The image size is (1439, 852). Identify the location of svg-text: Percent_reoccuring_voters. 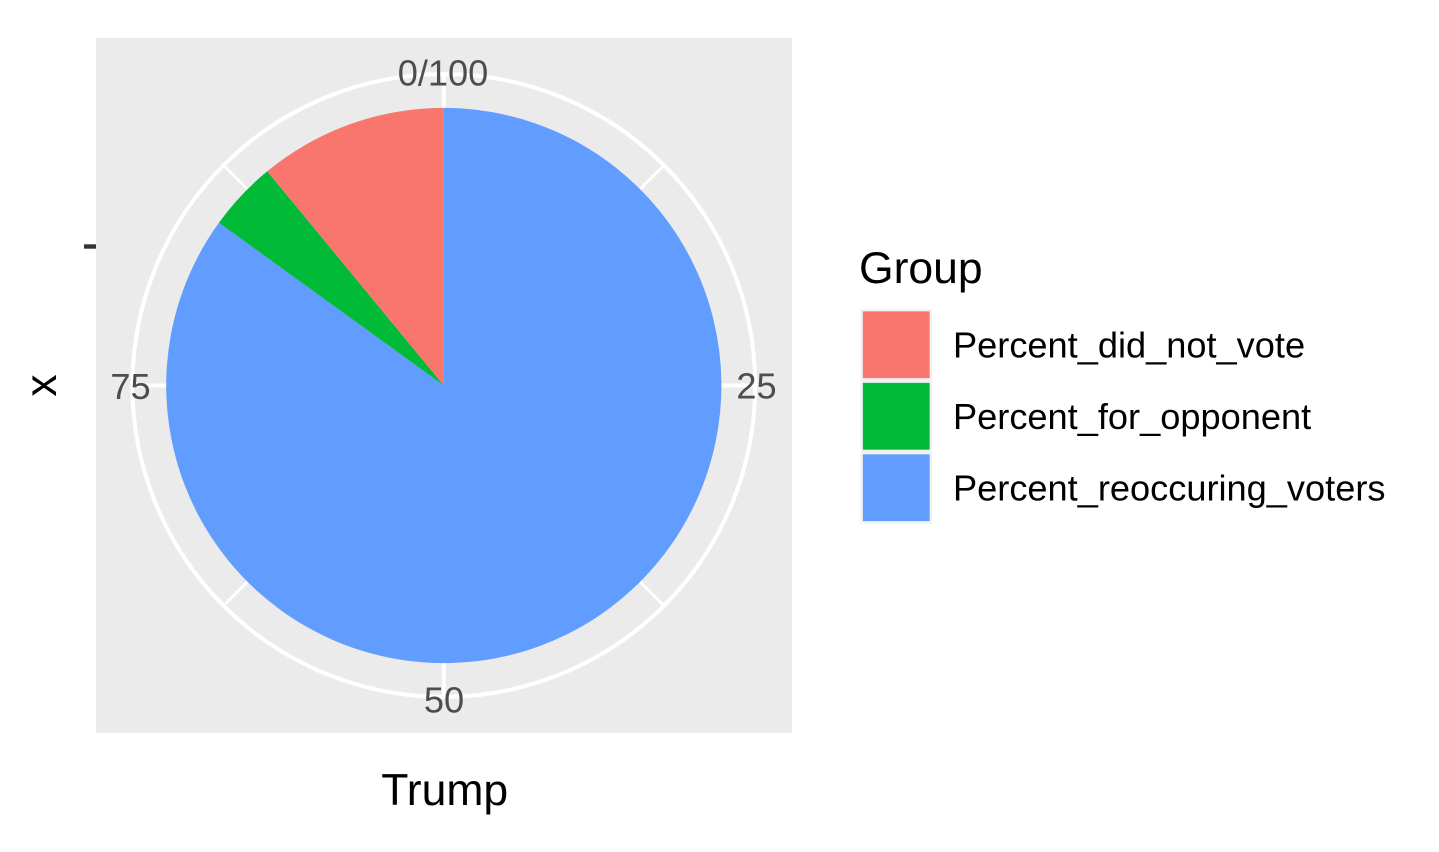
(1169, 488).